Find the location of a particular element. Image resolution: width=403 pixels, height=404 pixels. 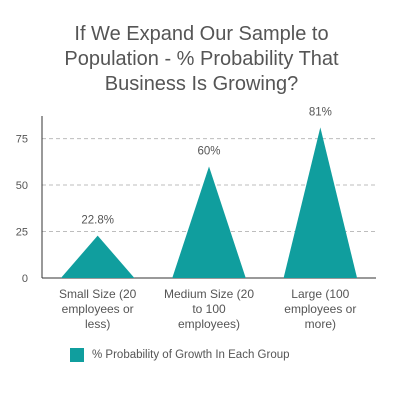

x-tick-label: to 100 is located at coordinates (209, 309).